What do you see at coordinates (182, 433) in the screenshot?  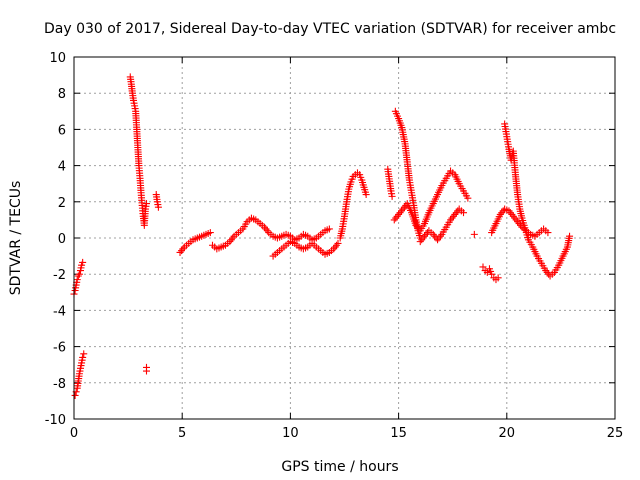 I see `x-tick-label: 5` at bounding box center [182, 433].